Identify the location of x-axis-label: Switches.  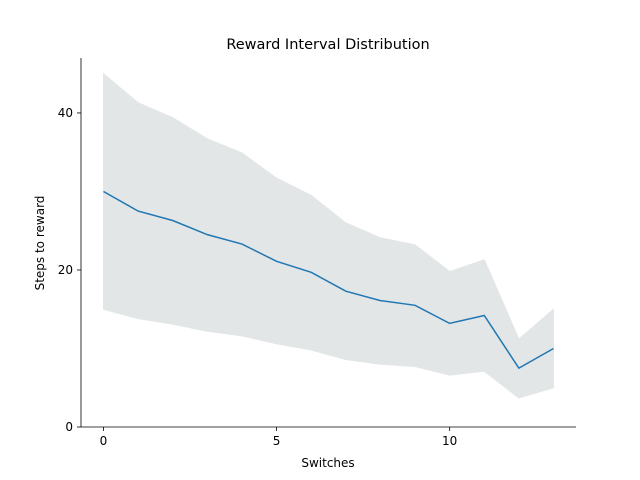
(327, 463).